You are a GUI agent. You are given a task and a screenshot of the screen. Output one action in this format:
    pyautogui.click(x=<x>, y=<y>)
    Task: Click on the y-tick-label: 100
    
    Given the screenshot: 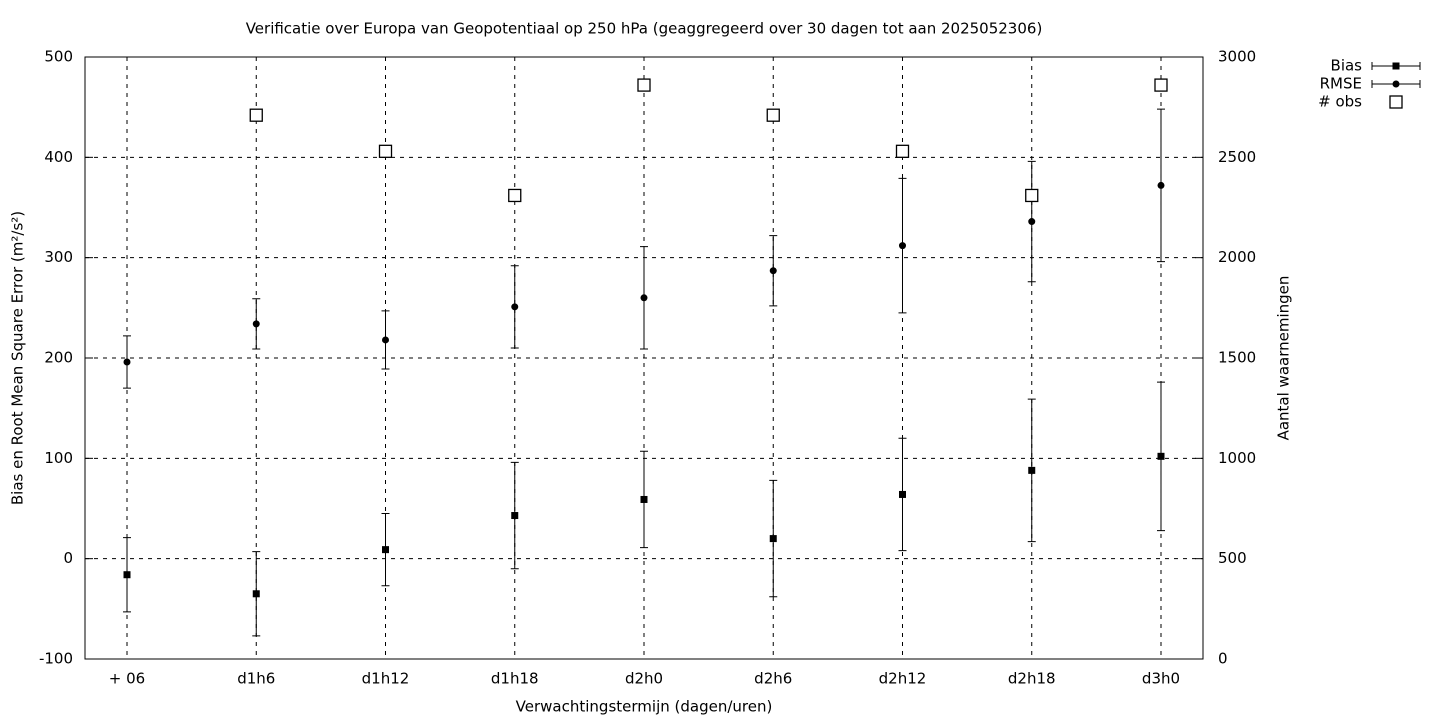 What is the action you would take?
    pyautogui.click(x=58, y=458)
    